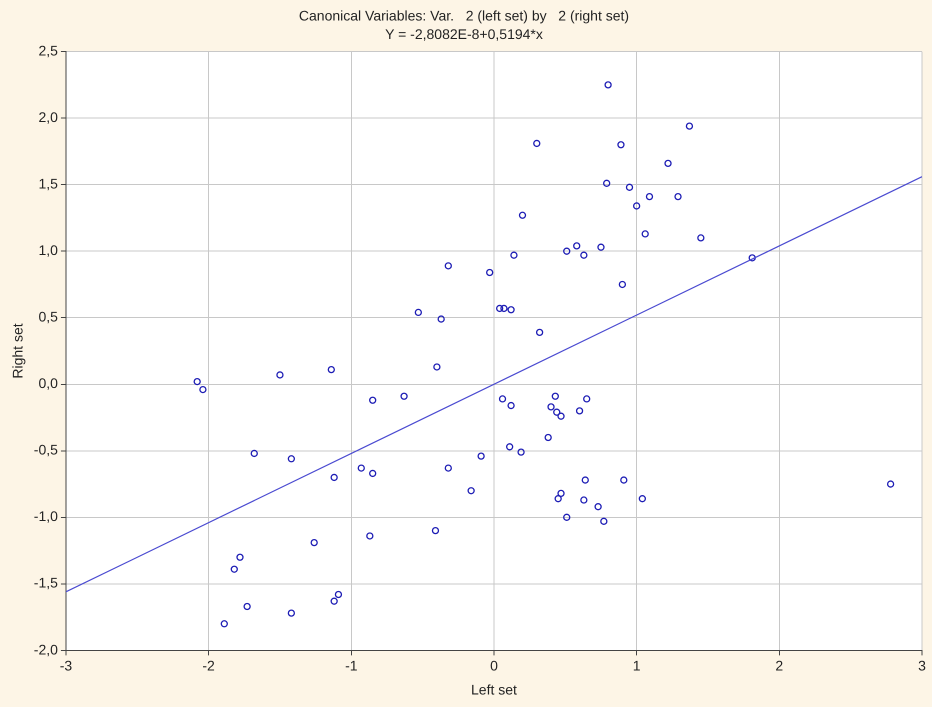 This screenshot has height=707, width=932. What do you see at coordinates (636, 666) in the screenshot?
I see `x-tick-label: 1` at bounding box center [636, 666].